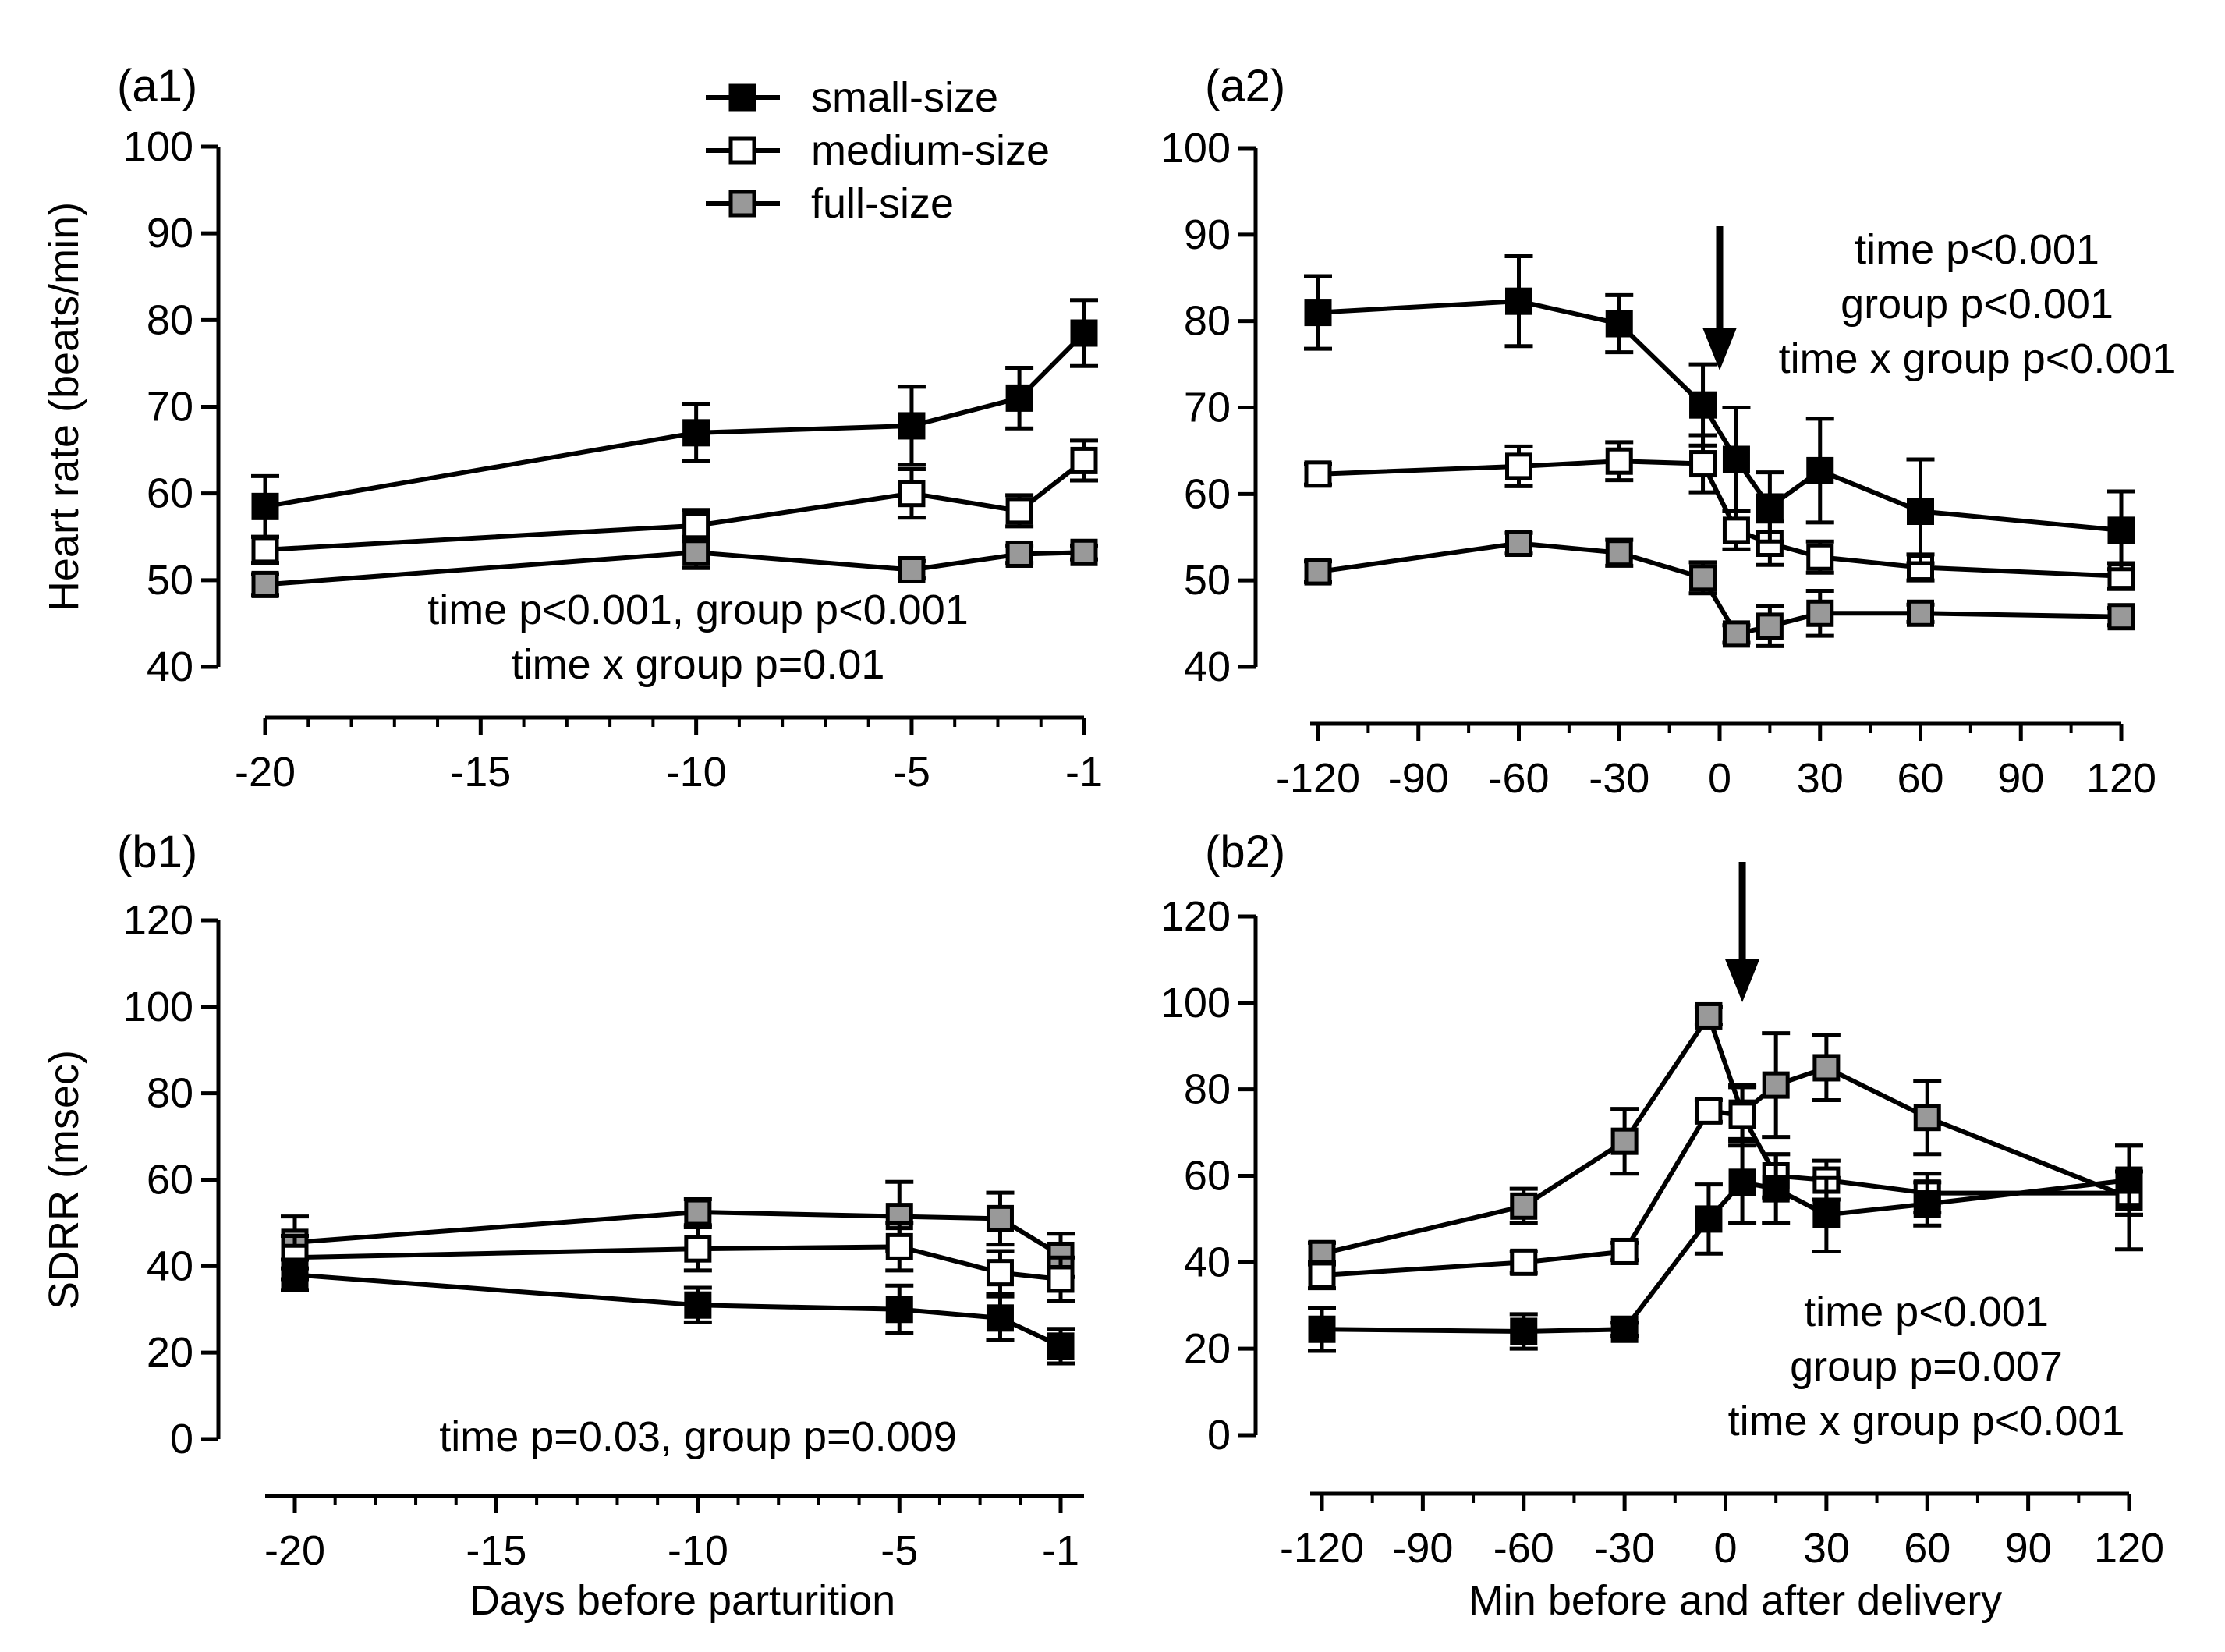 The height and width of the screenshot is (1652, 2225). What do you see at coordinates (2129, 1548) in the screenshot?
I see `x-tick-label: 120` at bounding box center [2129, 1548].